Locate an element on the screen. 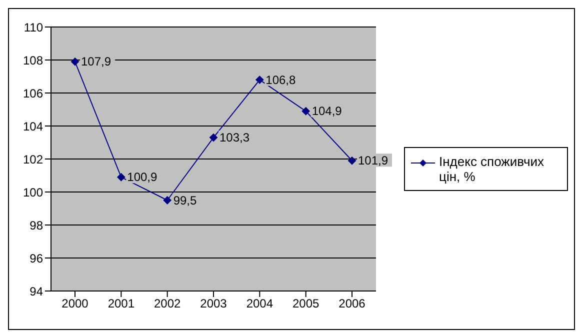 This screenshot has height=336, width=581. y-tick-label: 108 is located at coordinates (33, 60).